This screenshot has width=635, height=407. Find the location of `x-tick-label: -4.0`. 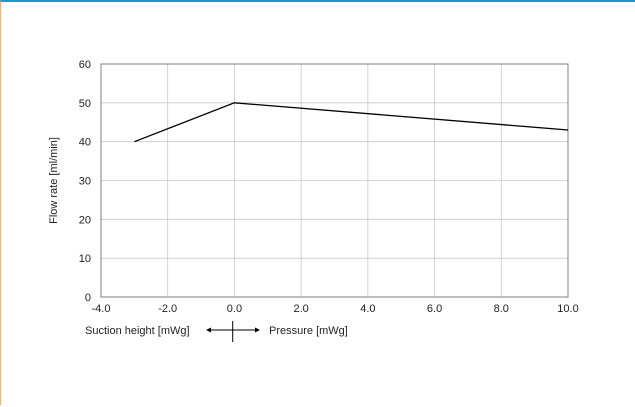

x-tick-label: -4.0 is located at coordinates (101, 309).